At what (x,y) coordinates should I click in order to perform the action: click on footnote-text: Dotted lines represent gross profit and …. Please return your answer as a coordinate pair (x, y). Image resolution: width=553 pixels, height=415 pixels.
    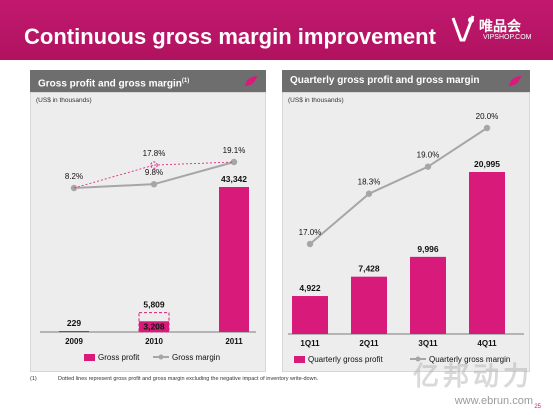
    Looking at the image, I should click on (188, 379).